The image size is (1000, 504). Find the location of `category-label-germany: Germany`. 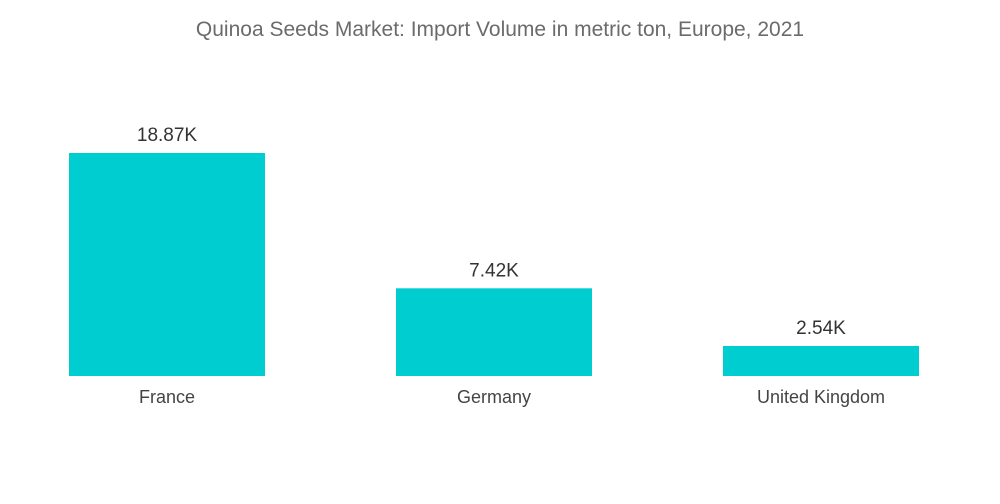

category-label-germany: Germany is located at coordinates (494, 397).